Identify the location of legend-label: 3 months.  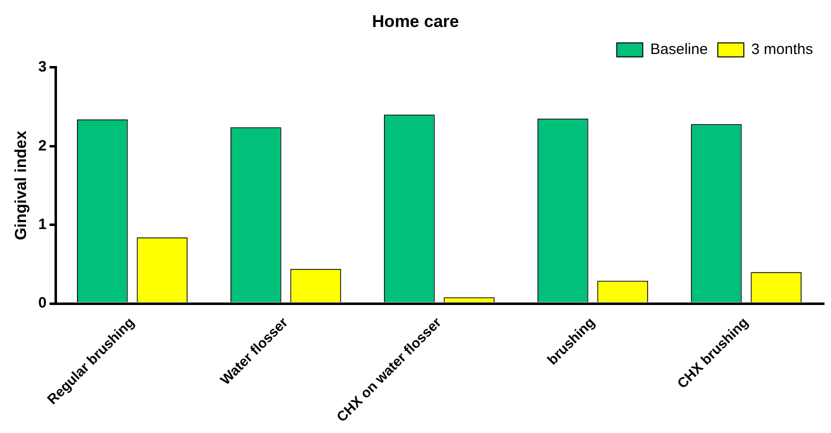
(782, 49).